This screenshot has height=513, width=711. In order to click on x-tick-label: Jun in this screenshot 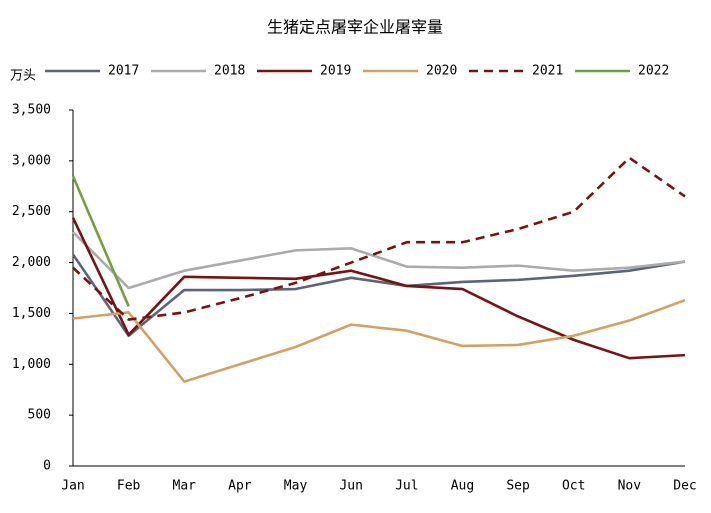, I will do `click(350, 486)`.